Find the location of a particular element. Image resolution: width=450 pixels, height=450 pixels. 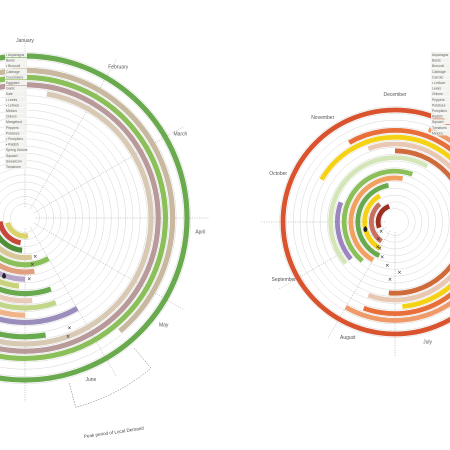

legend-item: • Lettuce is located at coordinates (438, 83).